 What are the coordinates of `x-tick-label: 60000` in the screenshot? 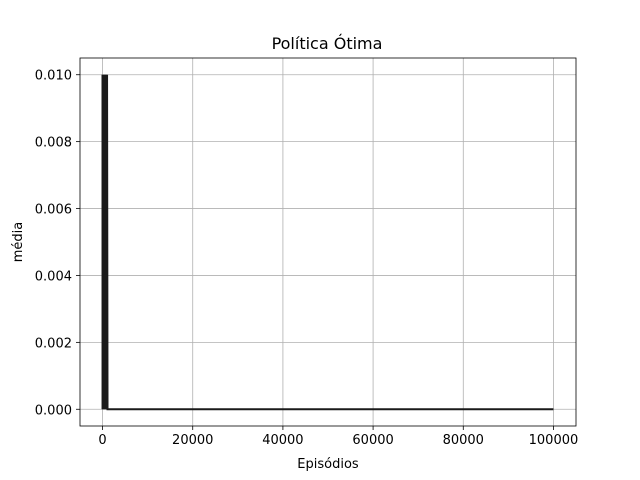 It's located at (372, 440).